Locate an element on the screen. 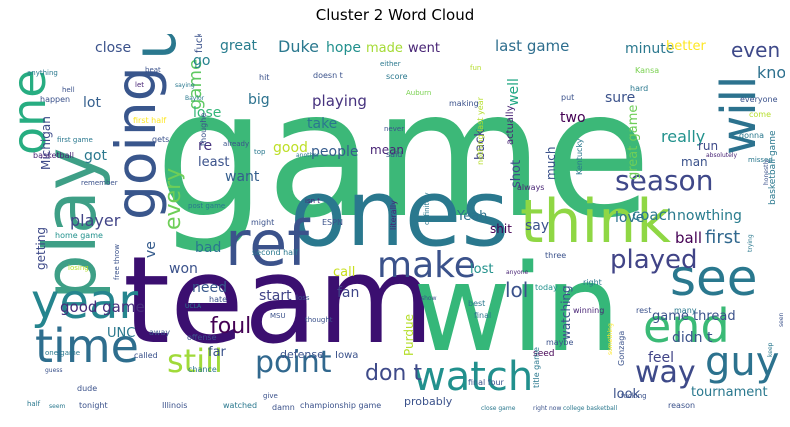 The image size is (790, 427). word-see: see is located at coordinates (714, 278).